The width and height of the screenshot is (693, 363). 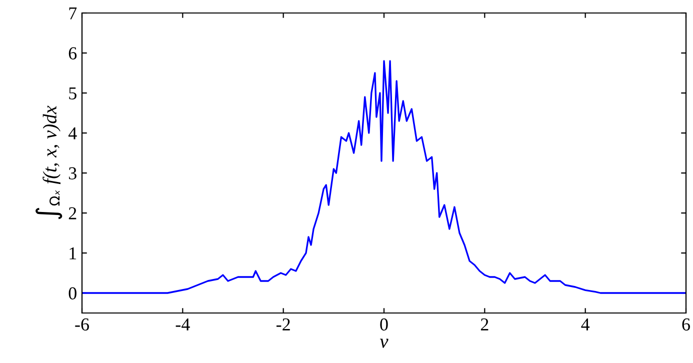 What do you see at coordinates (72, 53) in the screenshot?
I see `y-tick-label: 6` at bounding box center [72, 53].